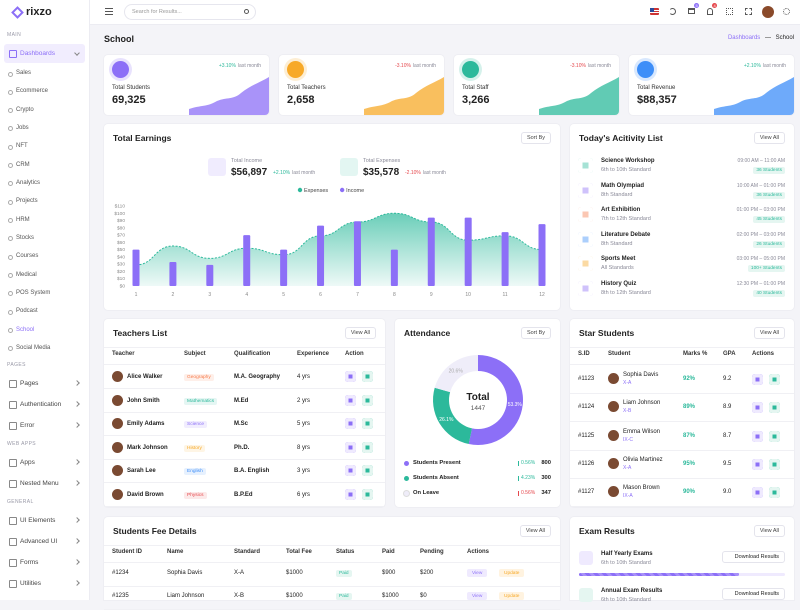  What do you see at coordinates (44, 425) in the screenshot?
I see `nav-item: Error` at bounding box center [44, 425].